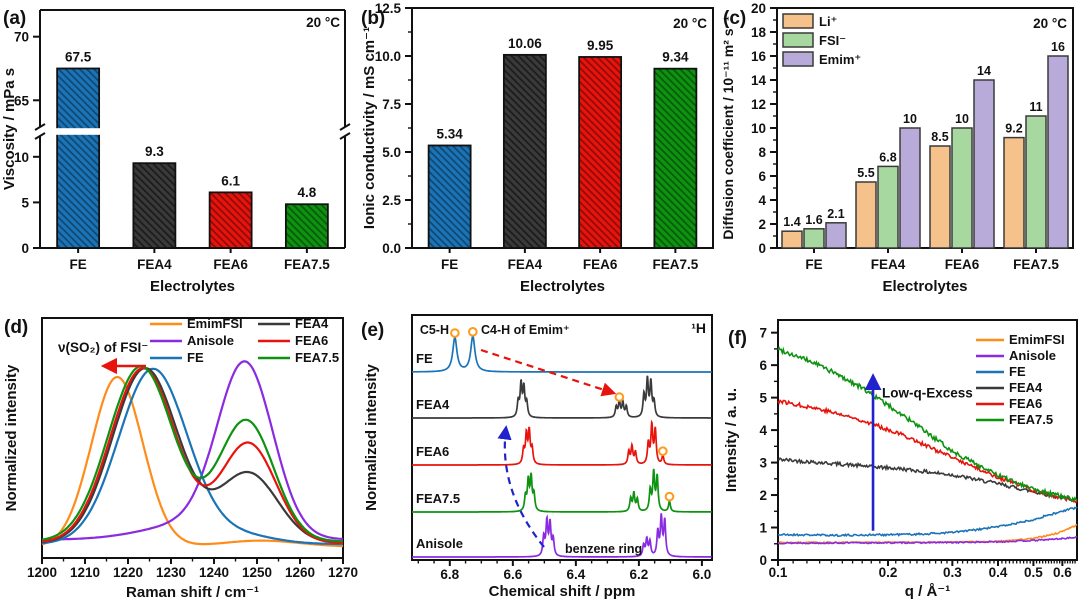  What do you see at coordinates (1058, 152) in the screenshot?
I see `bar-FEA7.5-Emim⁺` at bounding box center [1058, 152].